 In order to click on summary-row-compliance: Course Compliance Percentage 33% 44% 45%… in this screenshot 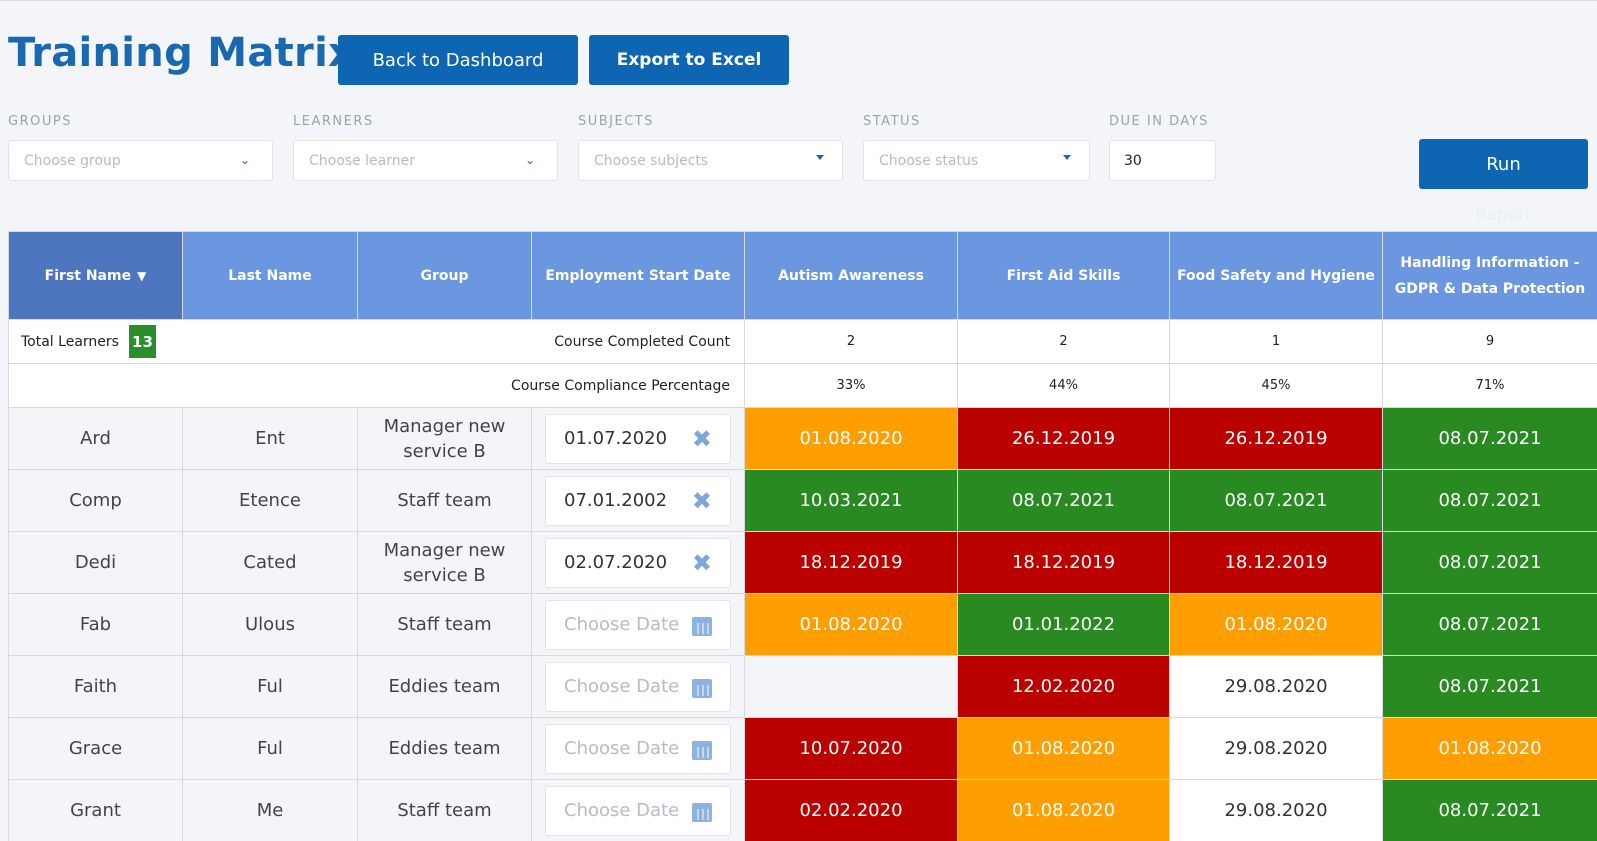, I will do `click(802, 385)`.